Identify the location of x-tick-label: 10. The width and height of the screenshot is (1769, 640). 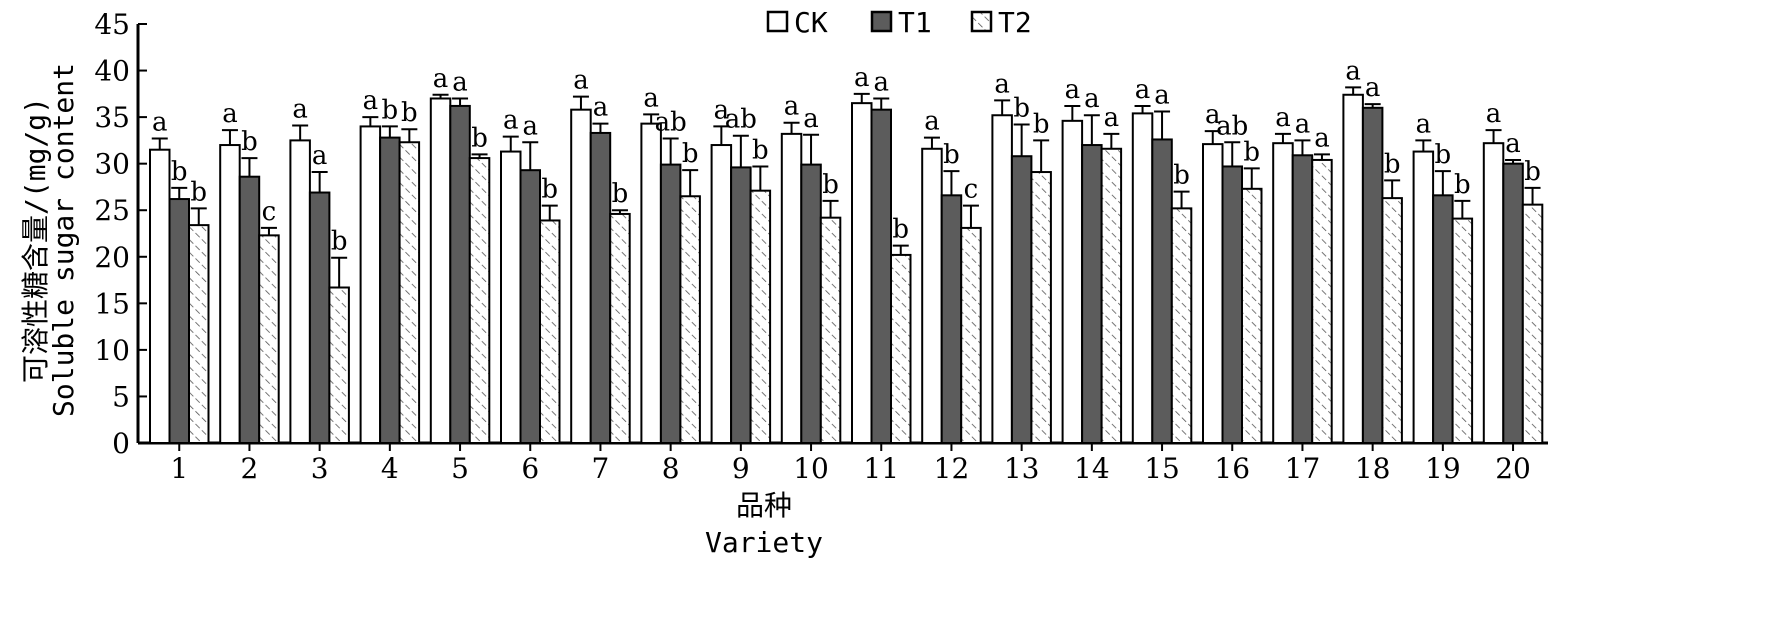
(811, 468).